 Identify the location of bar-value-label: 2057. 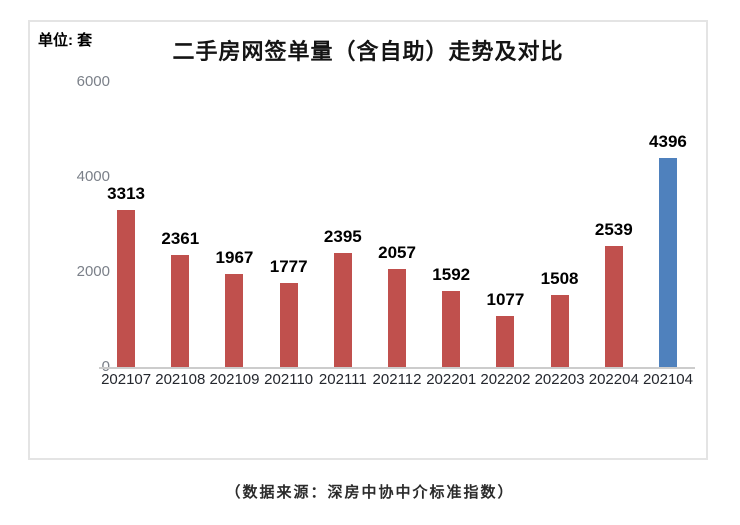
(397, 252).